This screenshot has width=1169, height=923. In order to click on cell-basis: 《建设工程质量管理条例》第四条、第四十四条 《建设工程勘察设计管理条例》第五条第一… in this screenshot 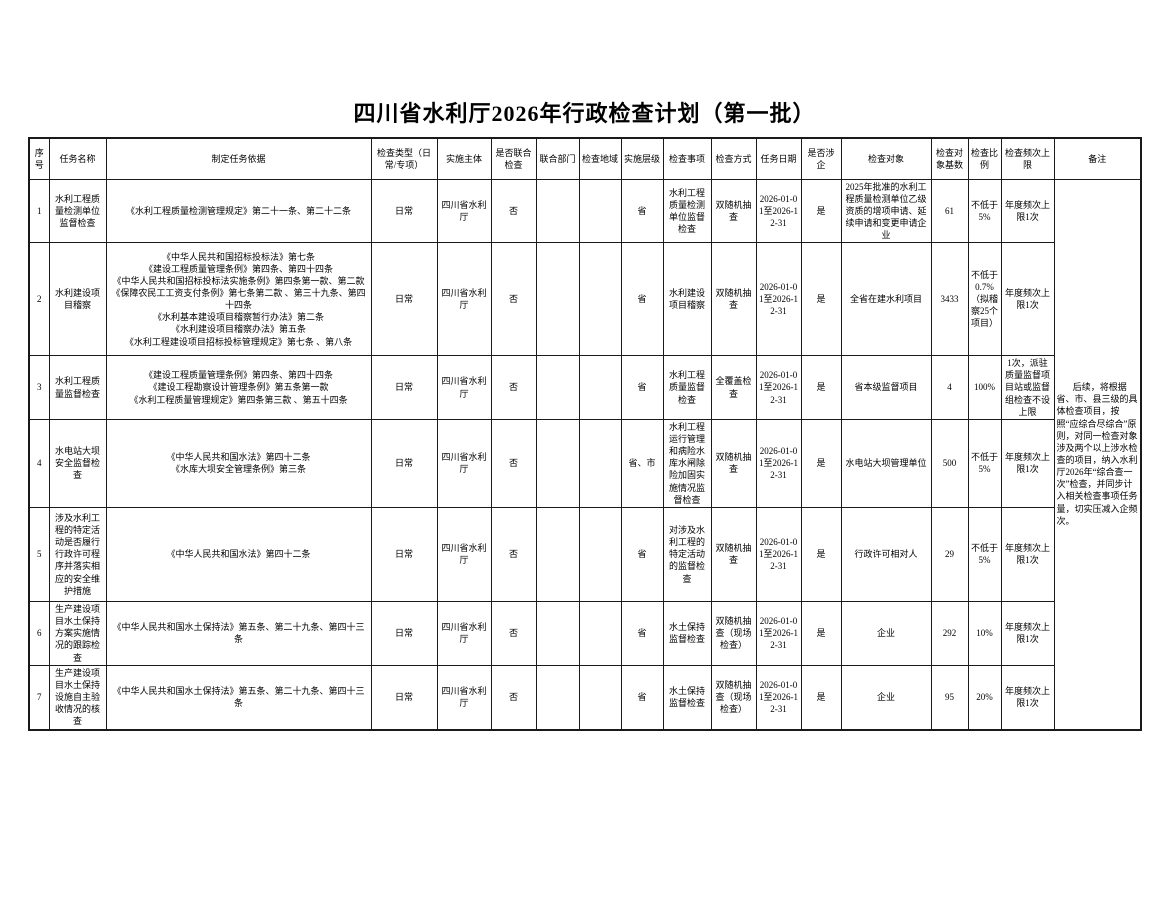, I will do `click(238, 387)`.